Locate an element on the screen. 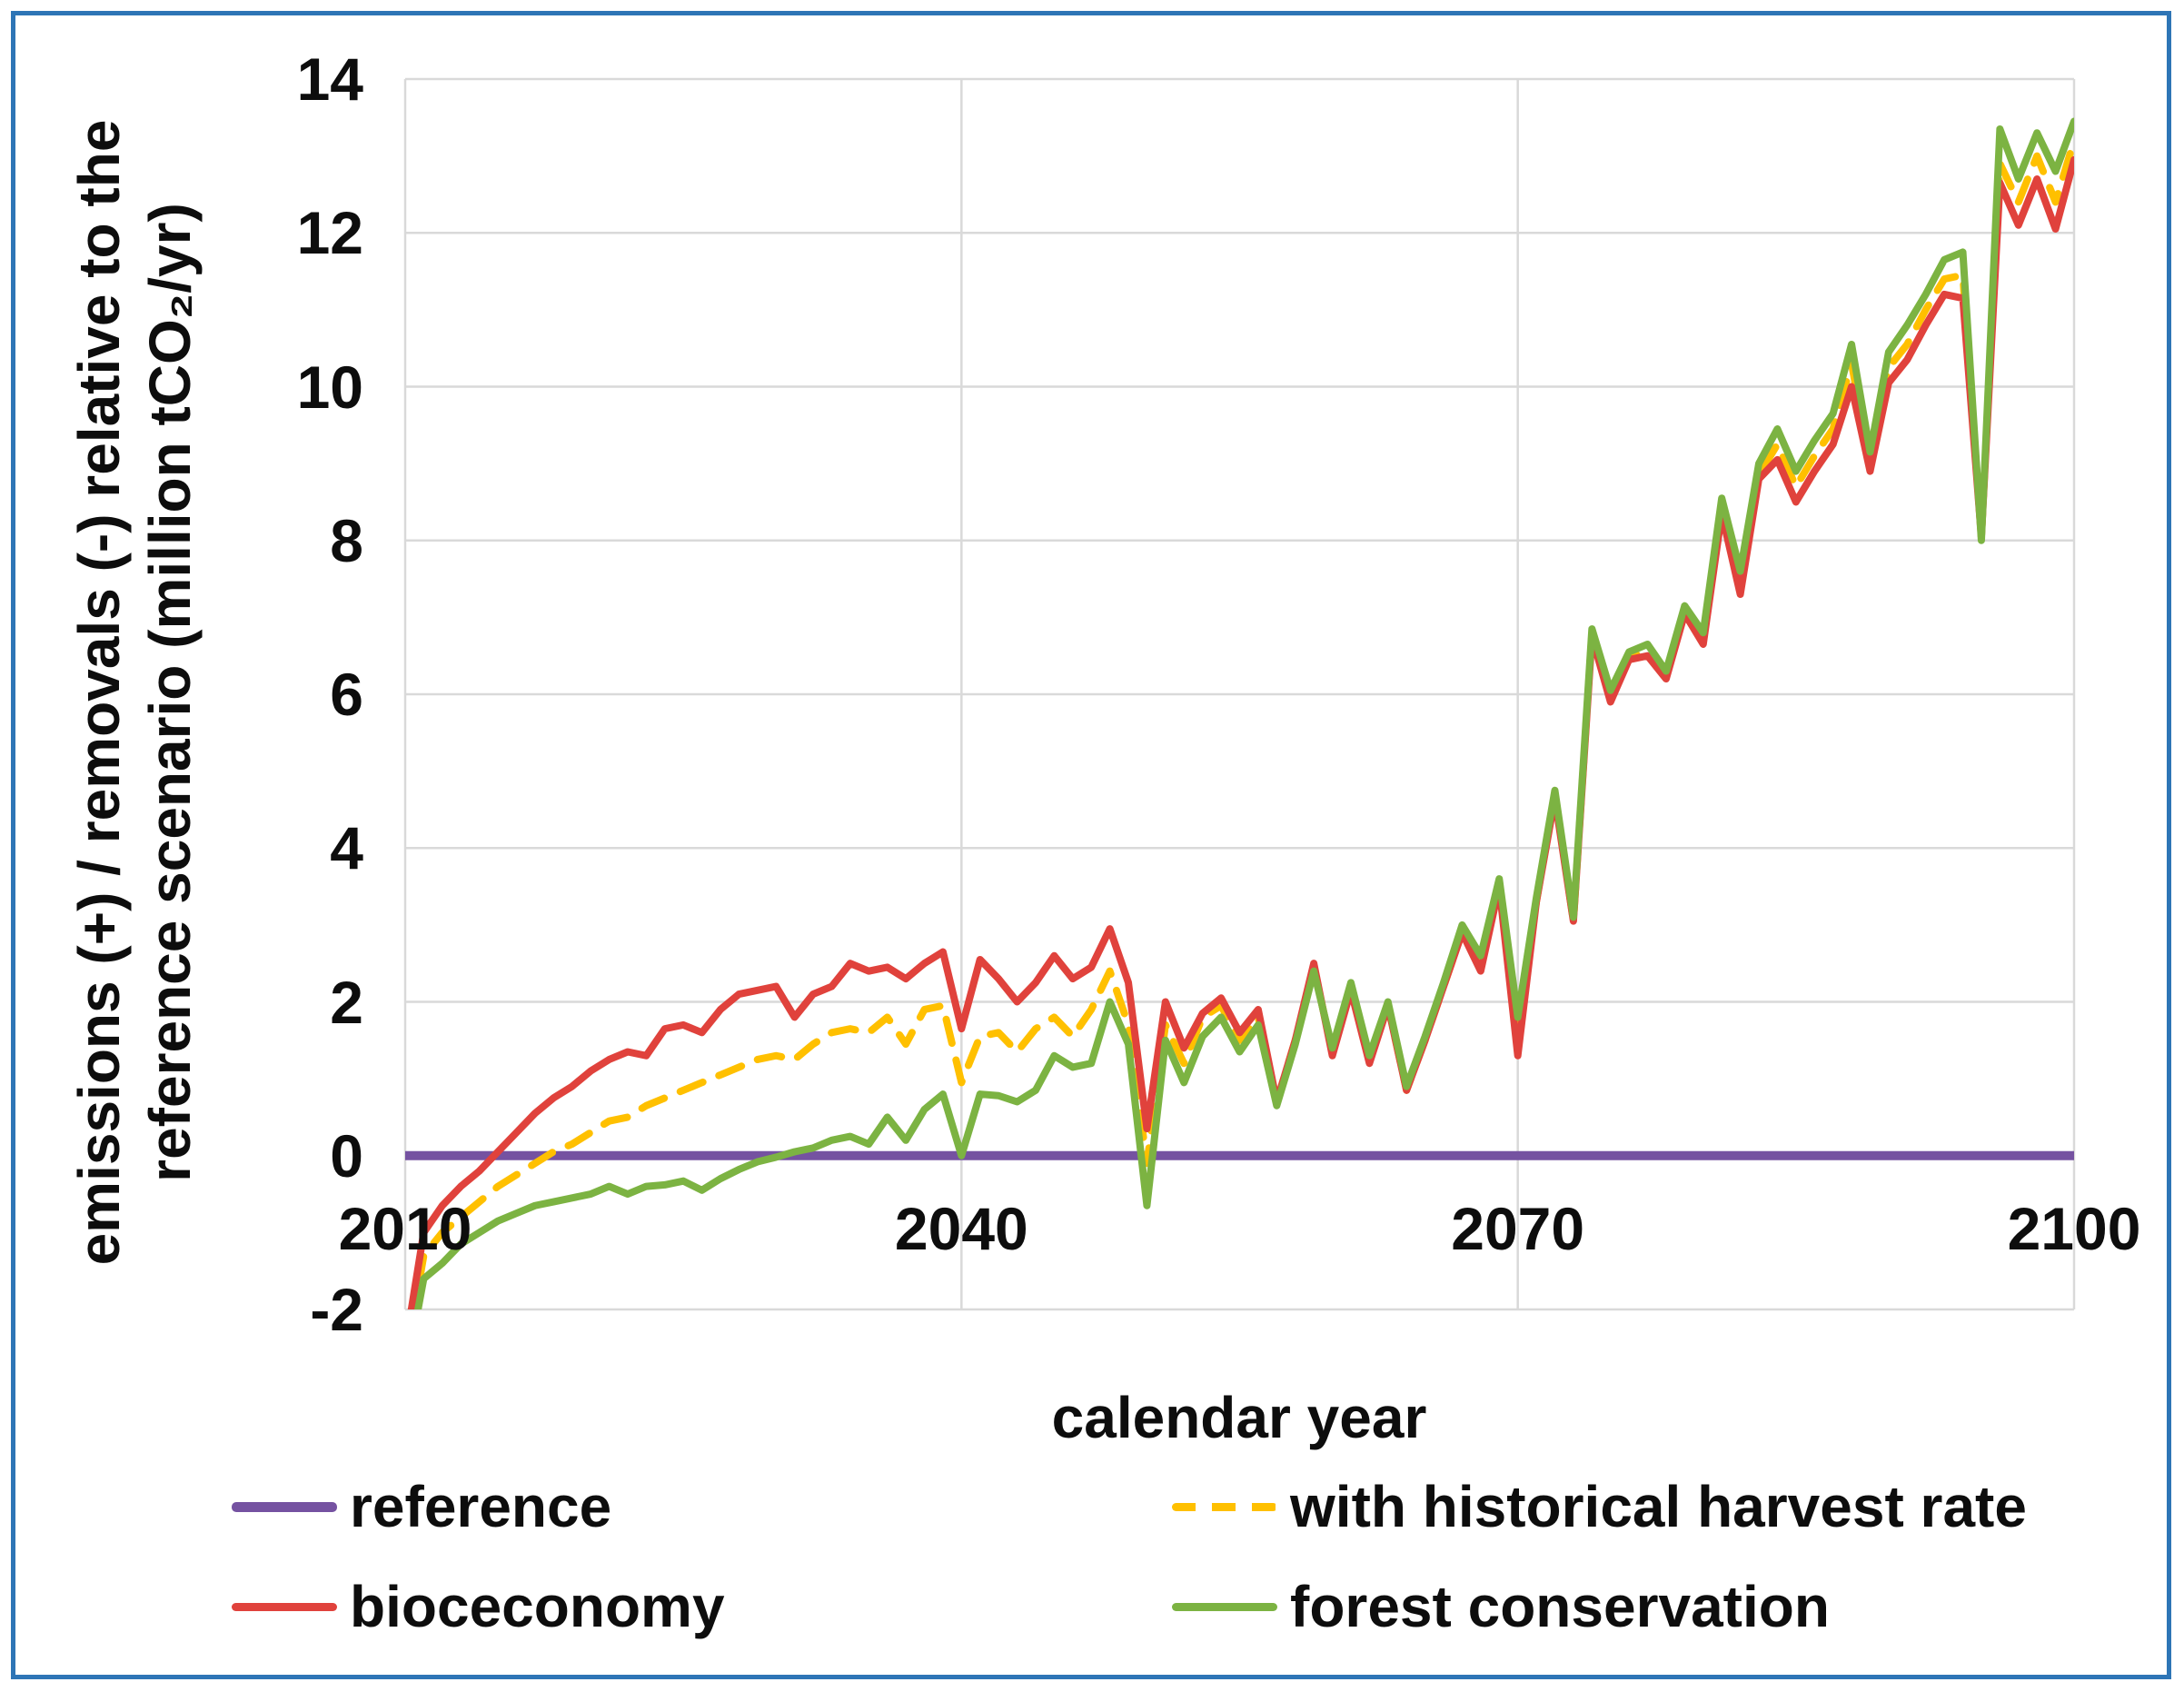 Image resolution: width=2184 pixels, height=1692 pixels. y-tick-10: 10 is located at coordinates (329, 387).